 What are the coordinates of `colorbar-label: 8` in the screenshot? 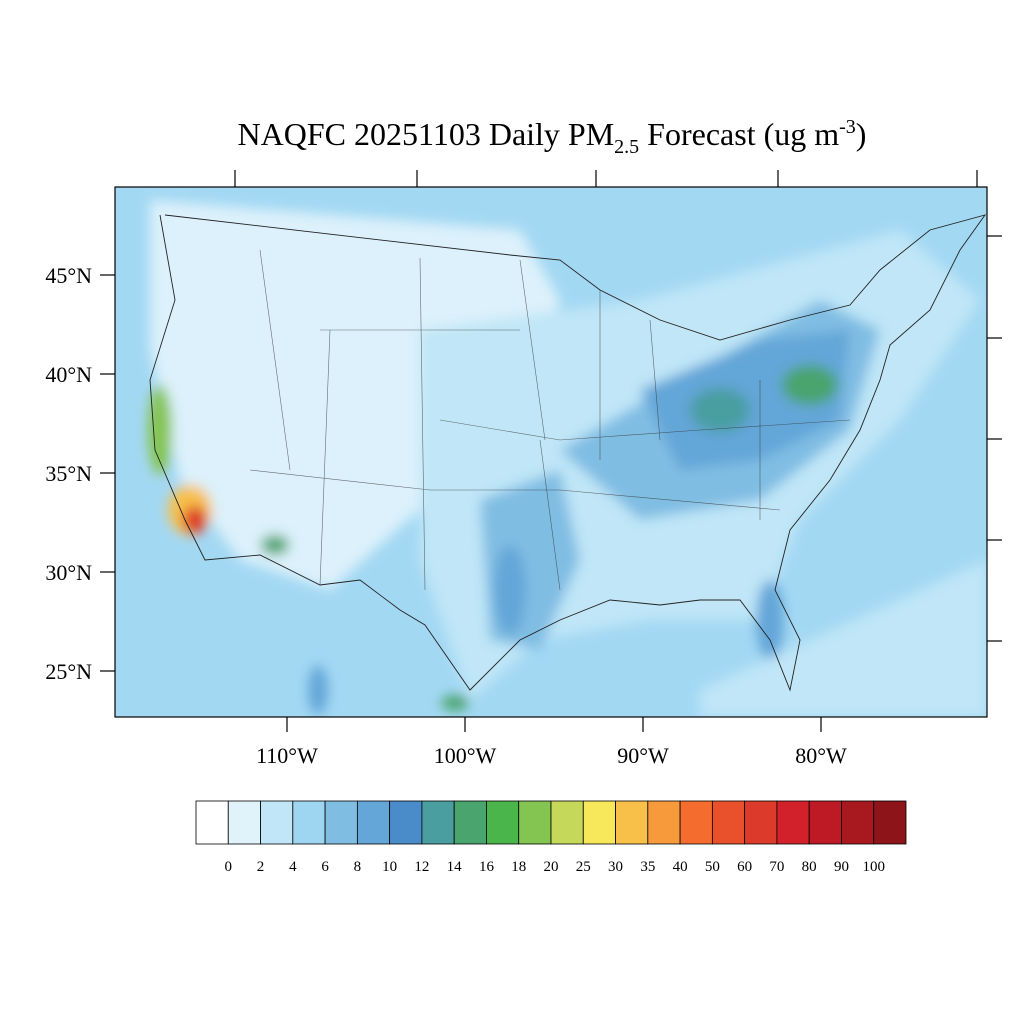 It's located at (358, 867).